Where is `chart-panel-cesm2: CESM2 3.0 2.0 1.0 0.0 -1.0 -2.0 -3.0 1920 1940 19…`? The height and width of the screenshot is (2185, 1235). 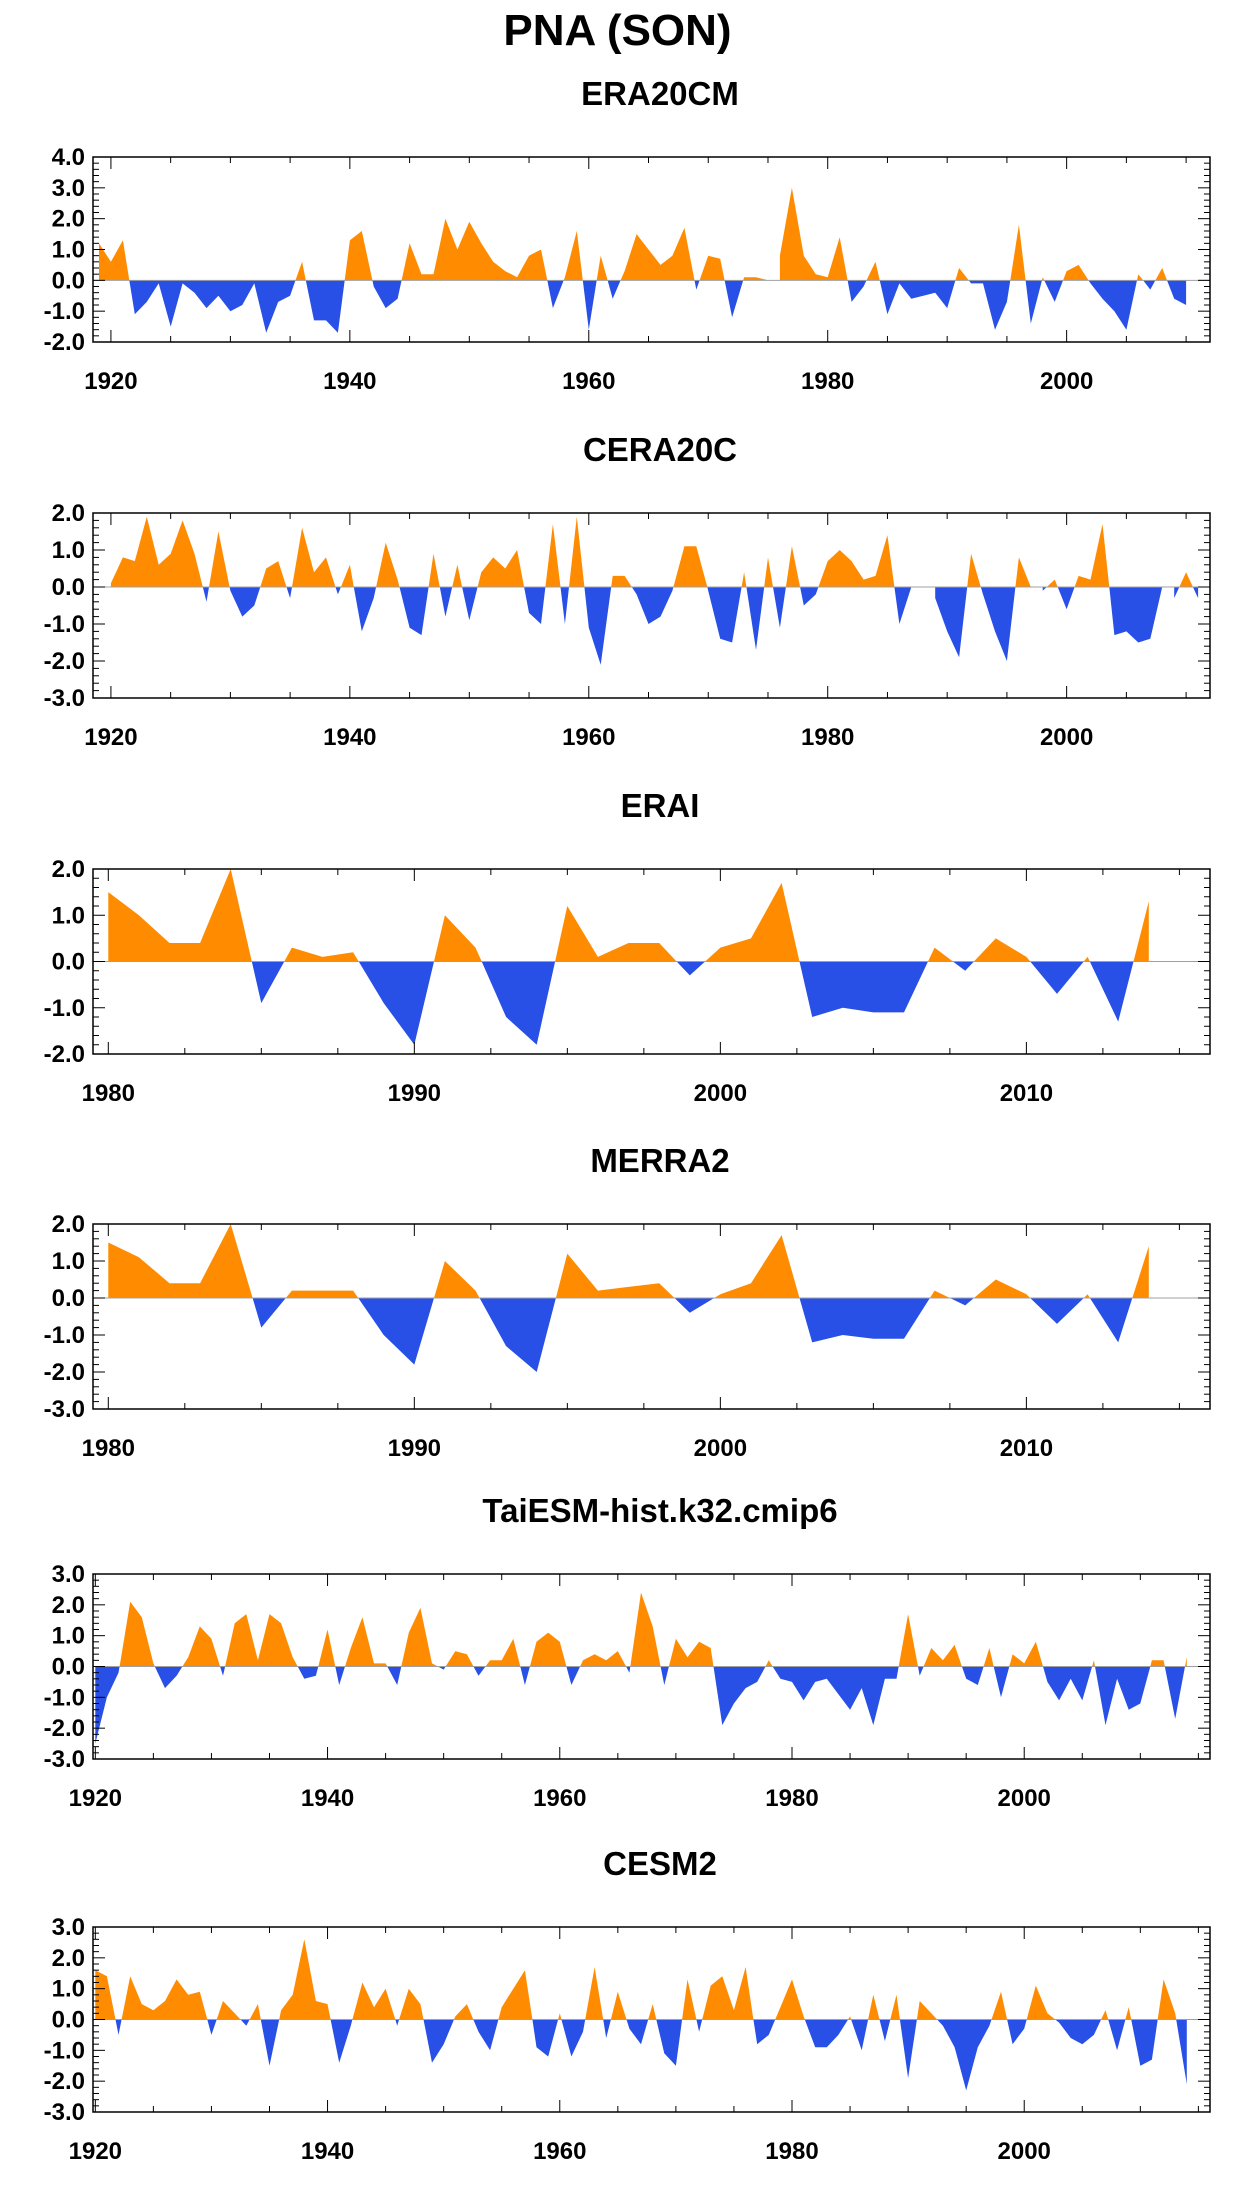 chart-panel-cesm2: CESM2 3.0 2.0 1.0 0.0 -1.0 -2.0 -3.0 1920 1940 19… is located at coordinates (627, 2005).